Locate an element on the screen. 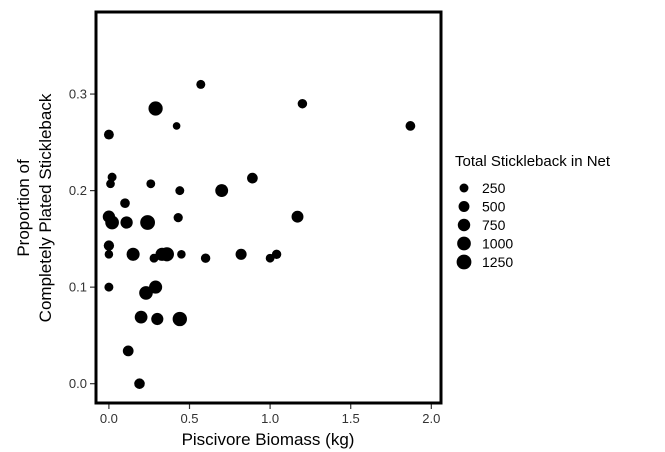  legend-label: 500 is located at coordinates (494, 207).